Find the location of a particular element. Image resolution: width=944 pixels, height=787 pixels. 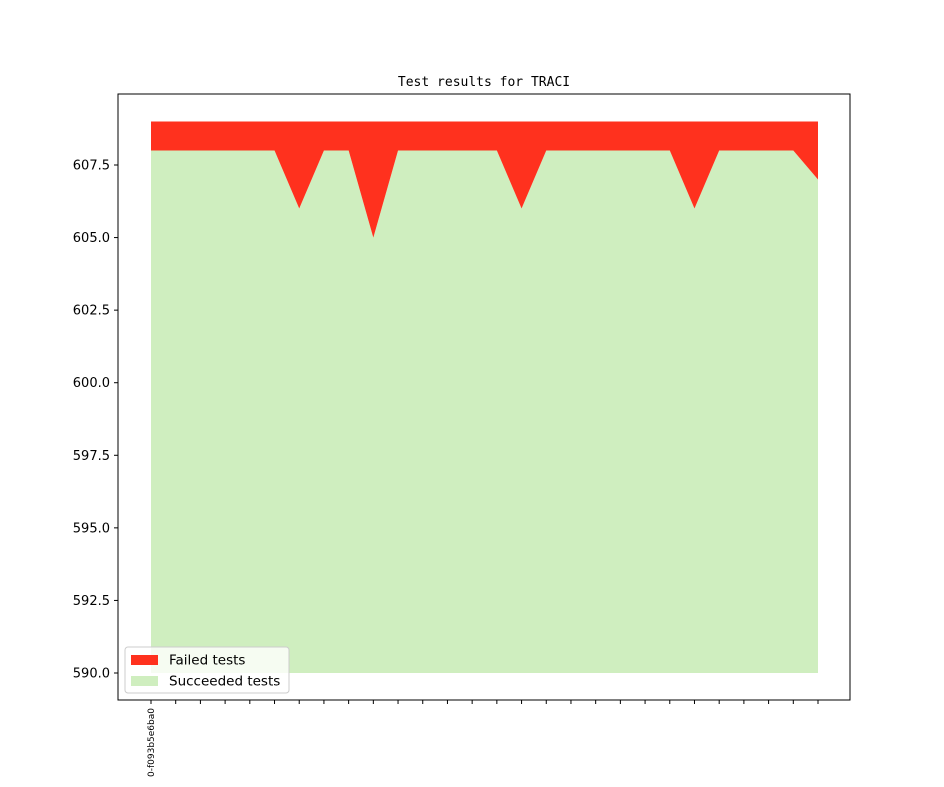

y-tick-label: 590.0 is located at coordinates (91, 674).